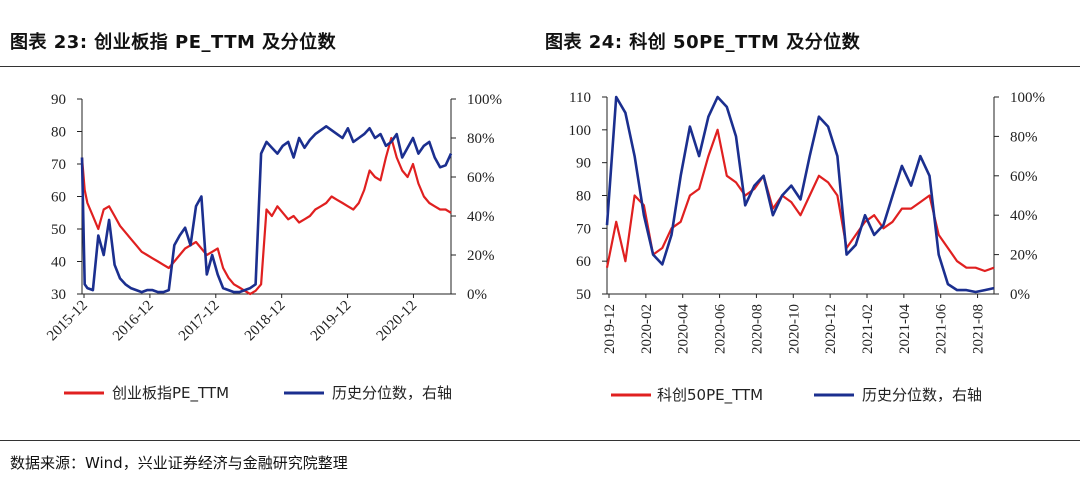  I want to click on chart-right-series-percentile, so click(800, 194).